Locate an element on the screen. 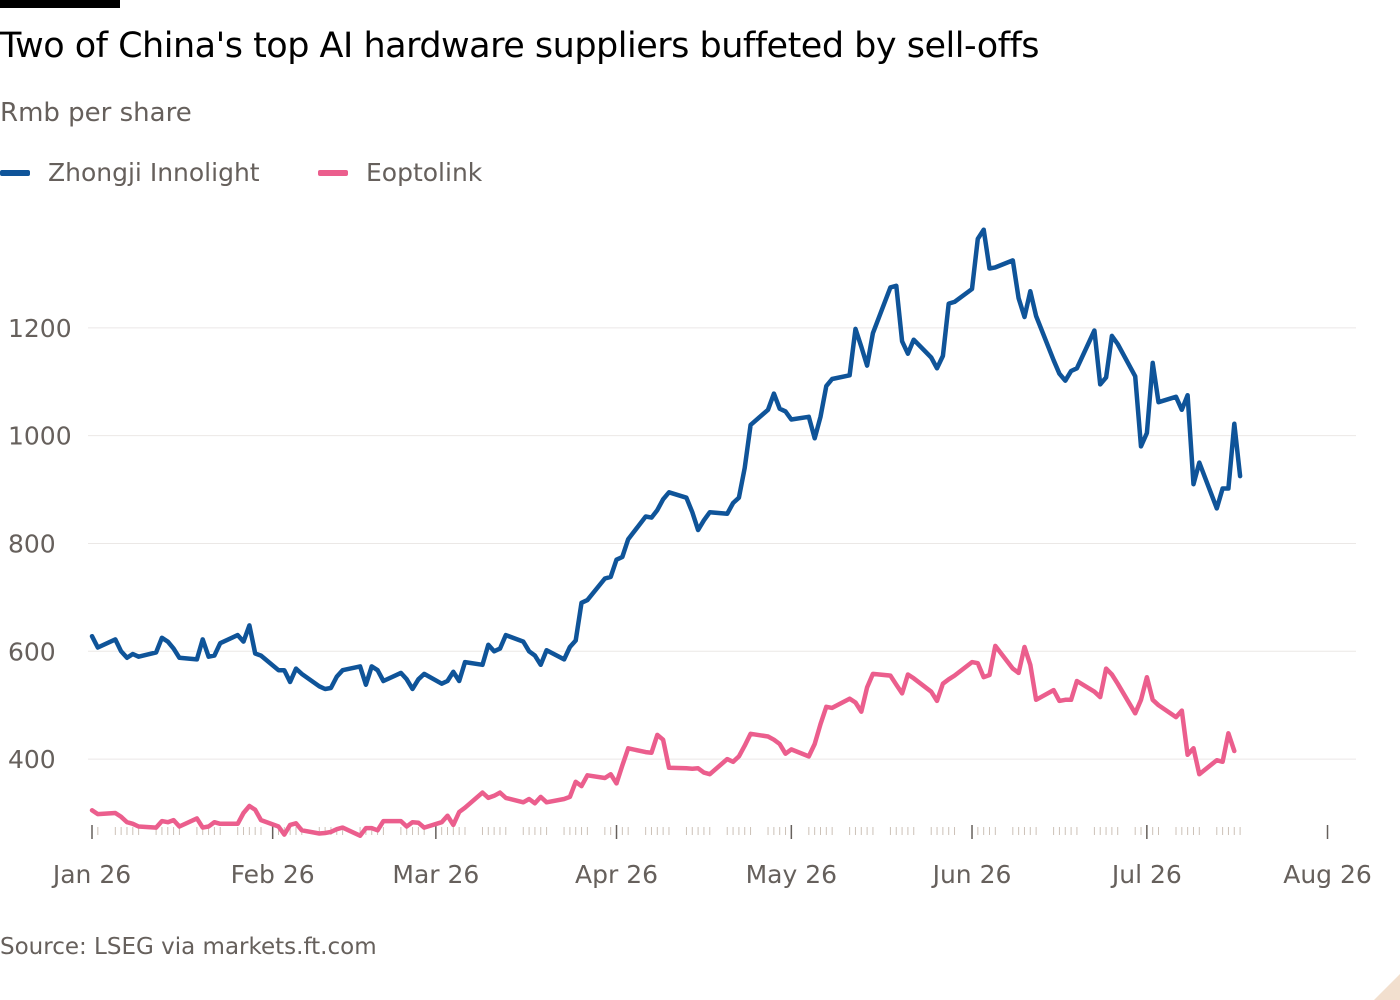 The height and width of the screenshot is (1000, 1400). x-tick-label-2: Mar 26 is located at coordinates (435, 874).